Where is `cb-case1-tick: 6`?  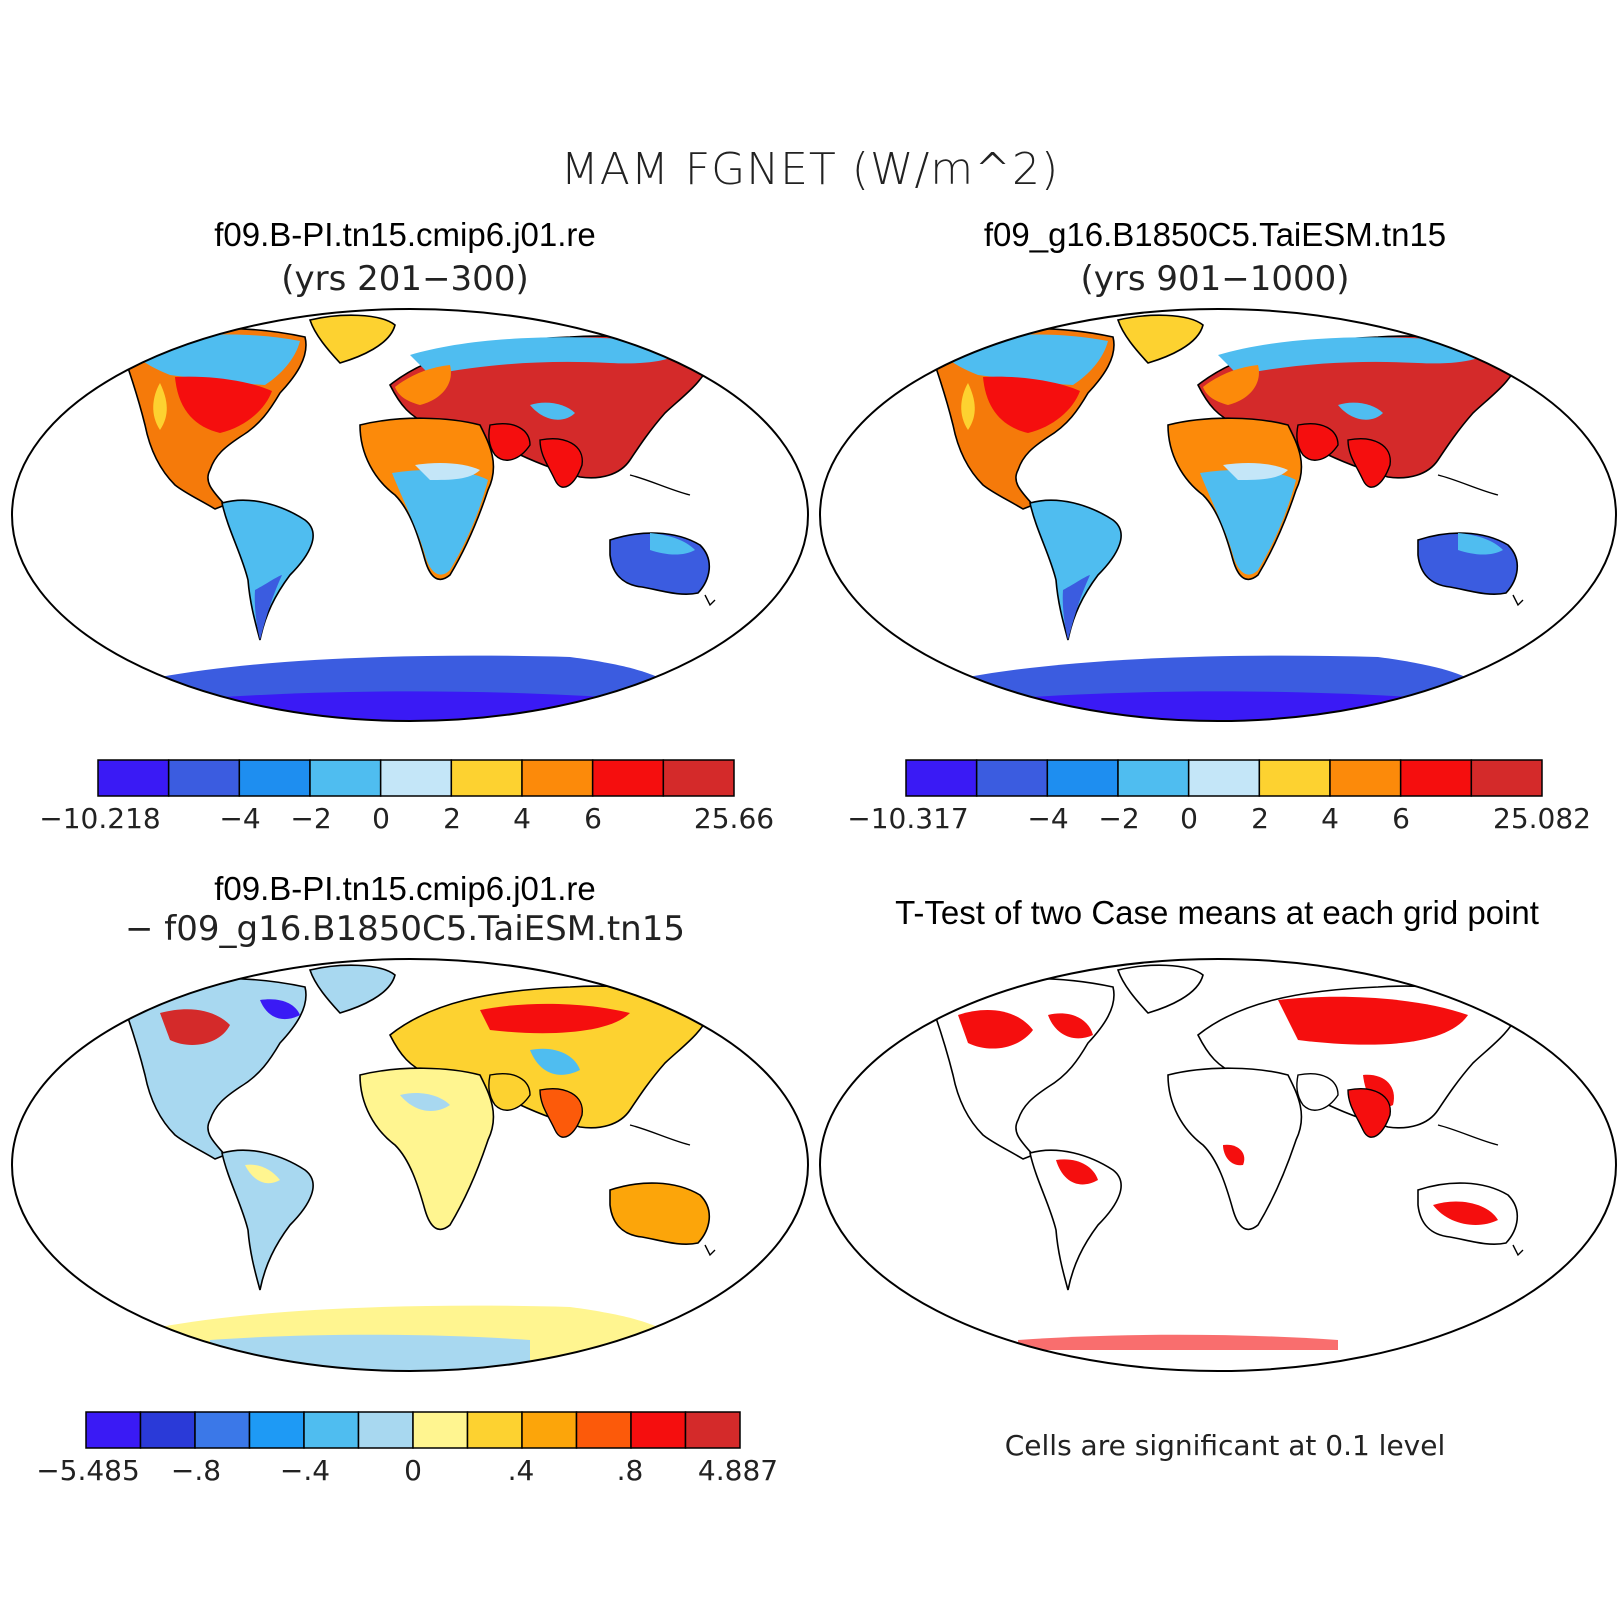
cb-case1-tick: 6 is located at coordinates (593, 818).